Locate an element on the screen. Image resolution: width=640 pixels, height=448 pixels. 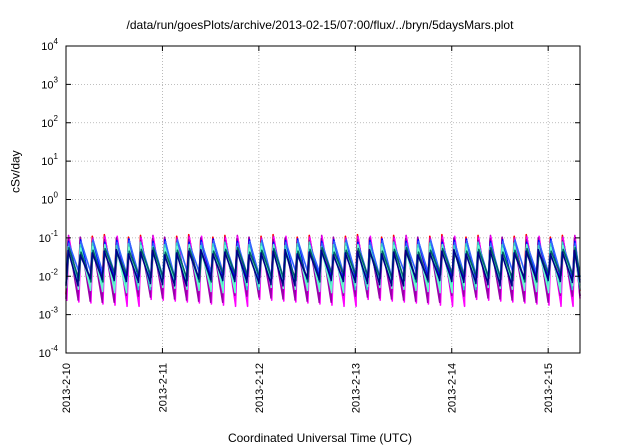
x-tick-label: 2013-2-12 is located at coordinates (260, 388).